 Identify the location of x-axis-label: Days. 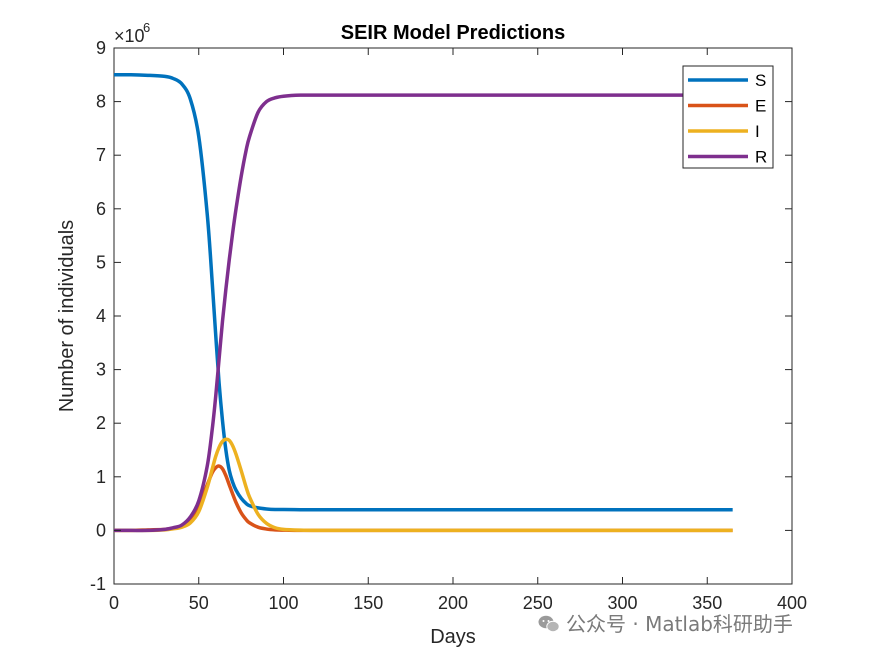
(453, 637).